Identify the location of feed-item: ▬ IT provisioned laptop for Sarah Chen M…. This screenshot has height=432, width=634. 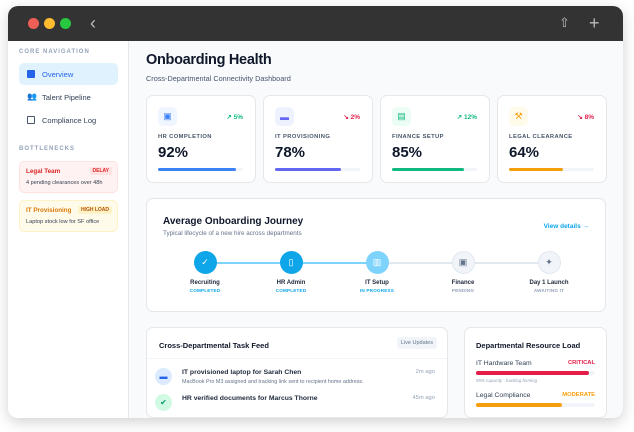
(295, 379).